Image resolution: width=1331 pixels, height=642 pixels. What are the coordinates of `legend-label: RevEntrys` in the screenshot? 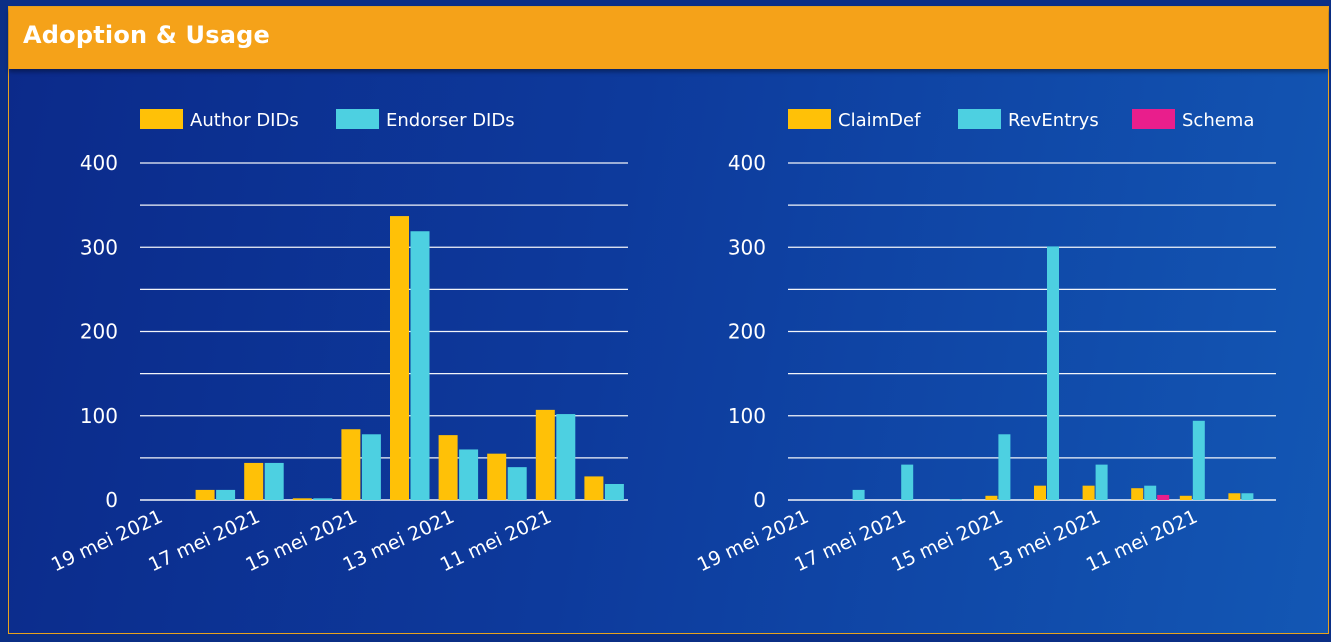 It's located at (1053, 120).